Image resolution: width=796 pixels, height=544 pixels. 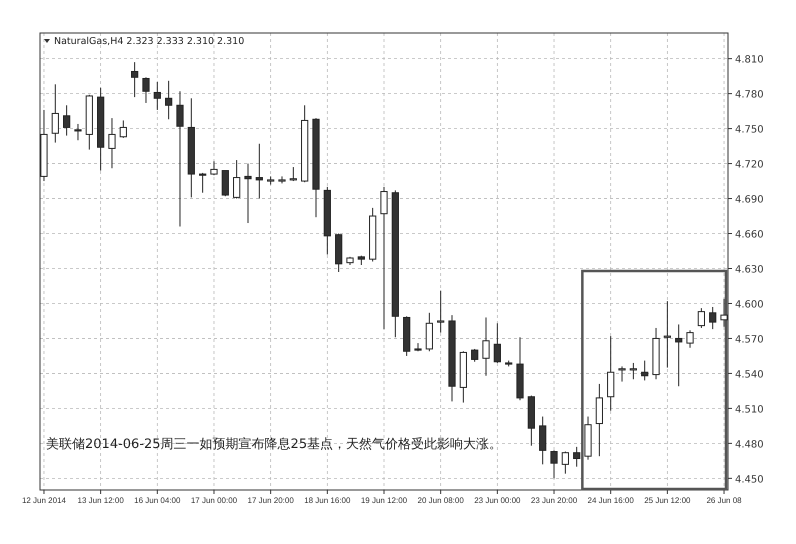 I want to click on annotation: 美联储2014-06-25周三一如预期宣布降息25基点，天然气价格受此影响大涨。, so click(x=274, y=444).